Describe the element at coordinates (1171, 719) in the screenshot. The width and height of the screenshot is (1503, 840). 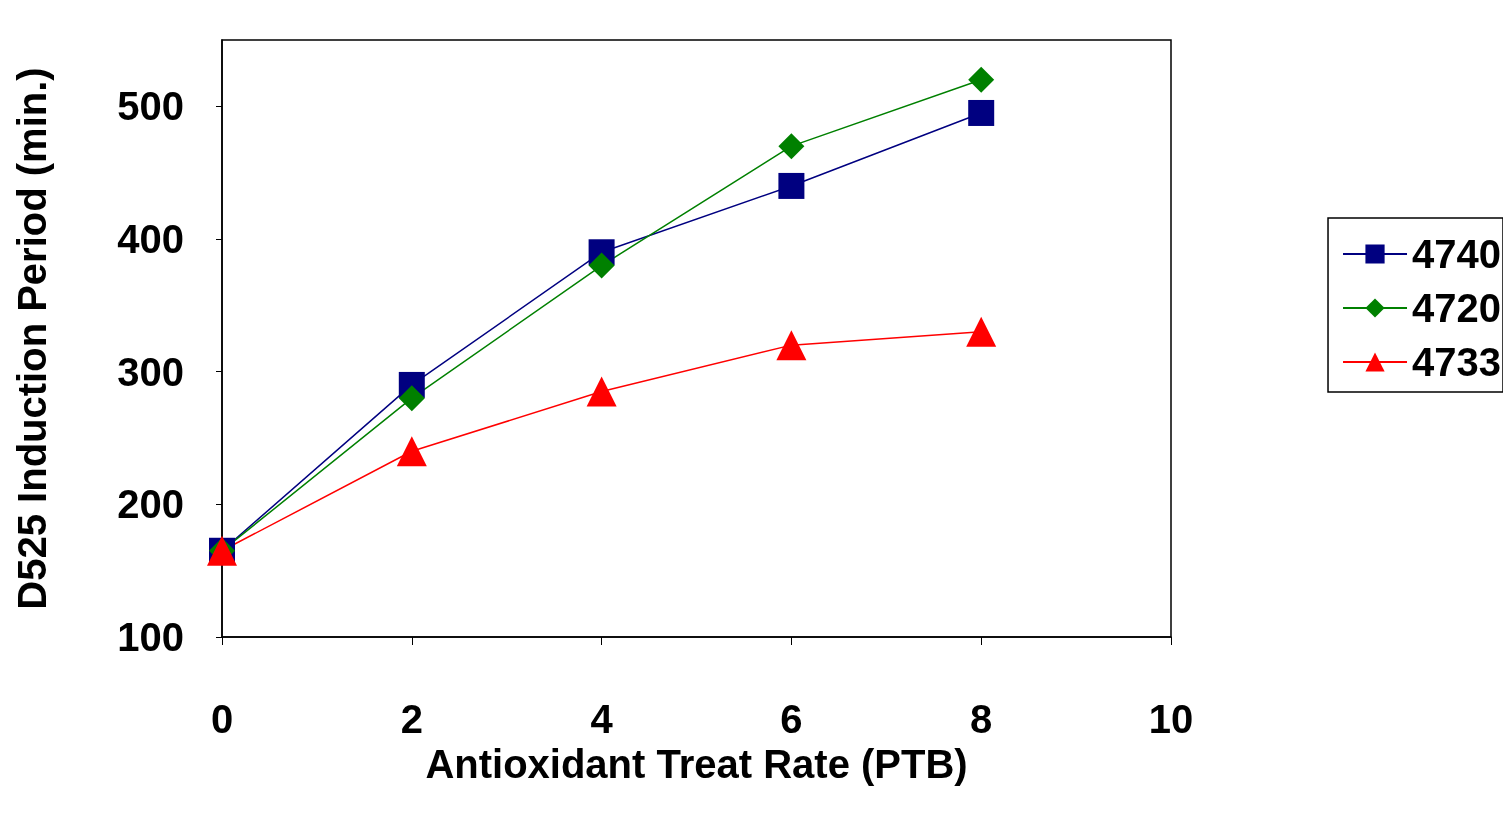
I see `x-tick-label: 10` at that location.